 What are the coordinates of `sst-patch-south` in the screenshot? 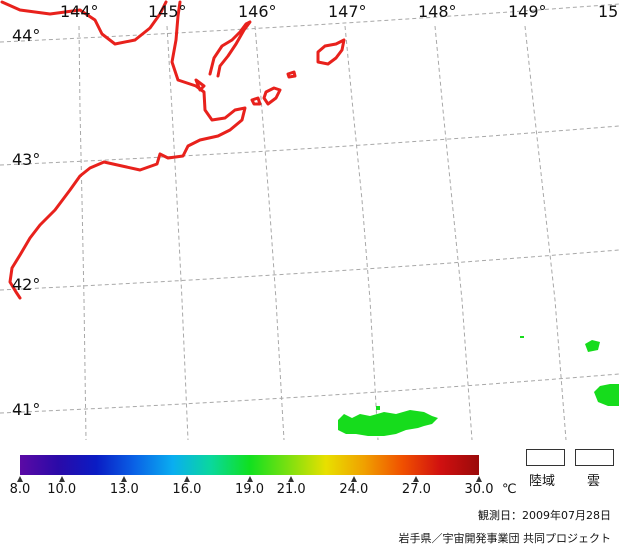 It's located at (388, 423).